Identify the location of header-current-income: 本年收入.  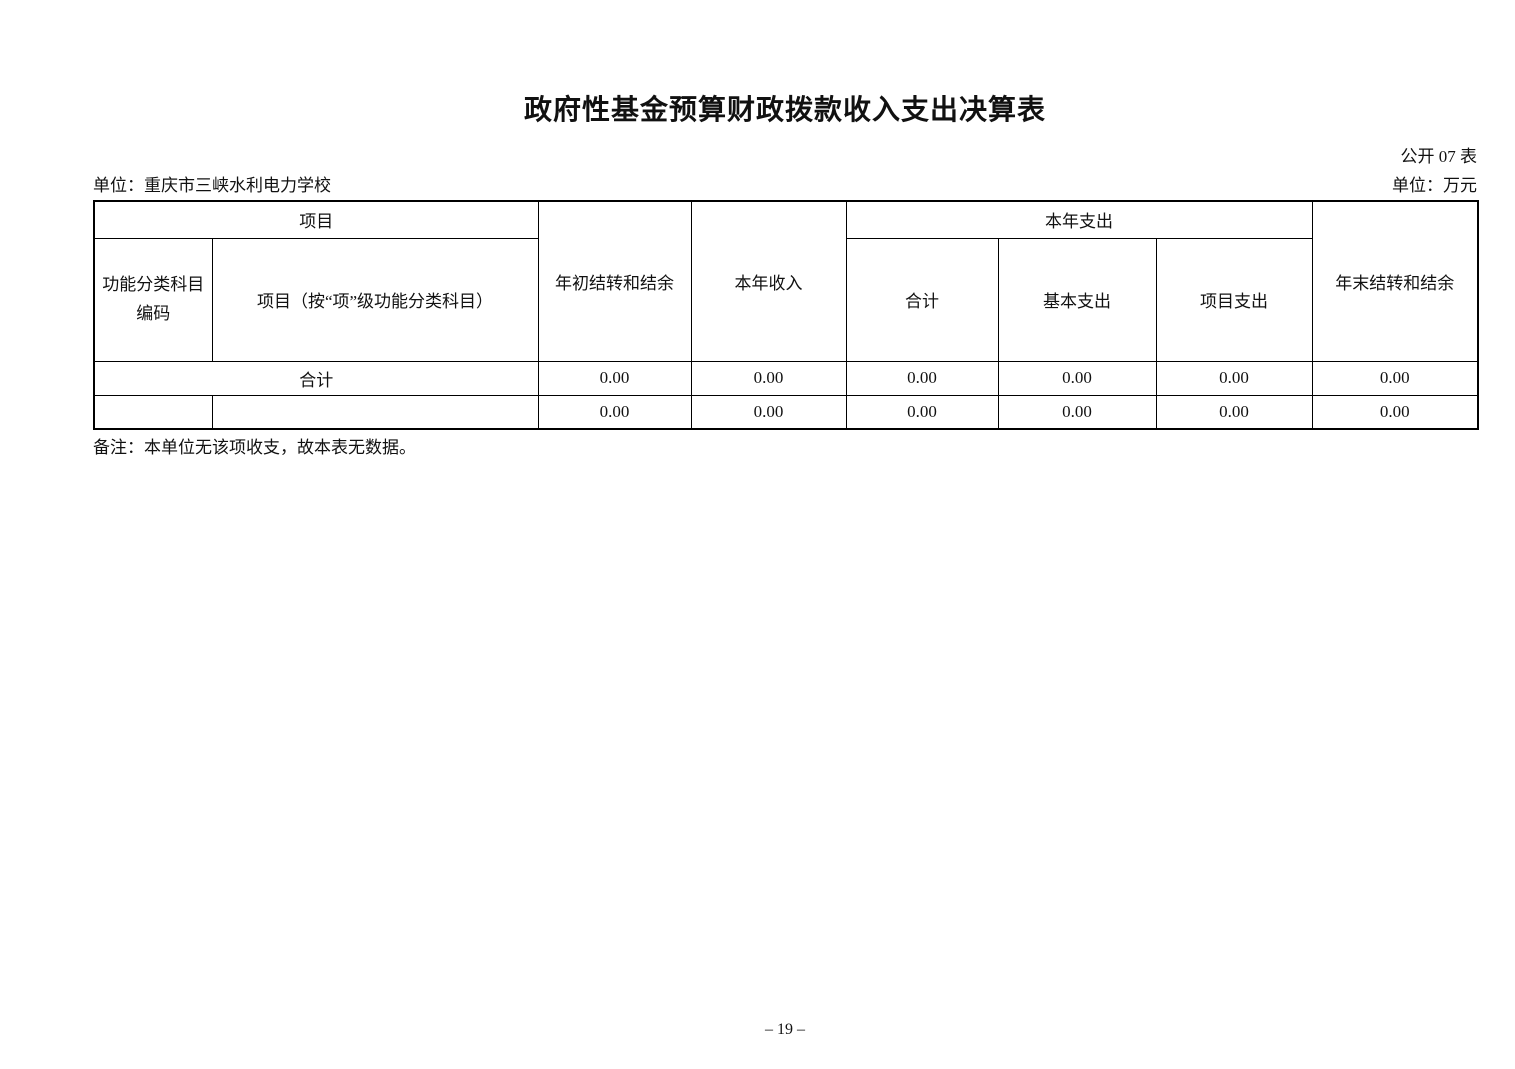
(768, 281).